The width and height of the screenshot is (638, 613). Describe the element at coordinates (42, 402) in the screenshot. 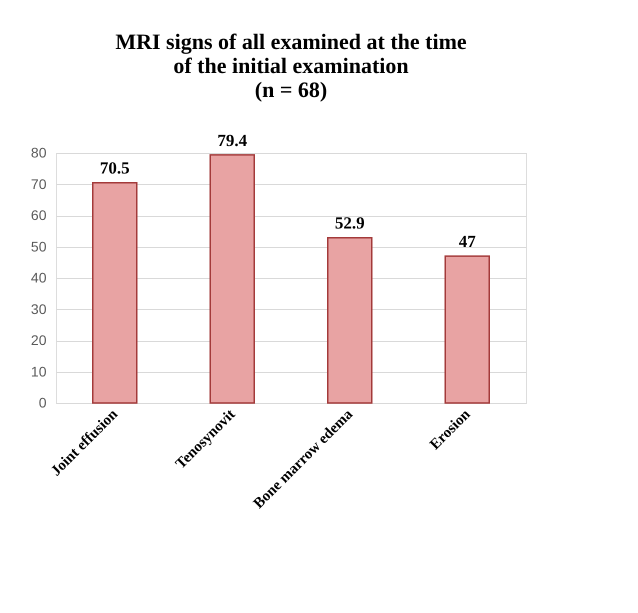

I see `y-tick-label: 0` at that location.